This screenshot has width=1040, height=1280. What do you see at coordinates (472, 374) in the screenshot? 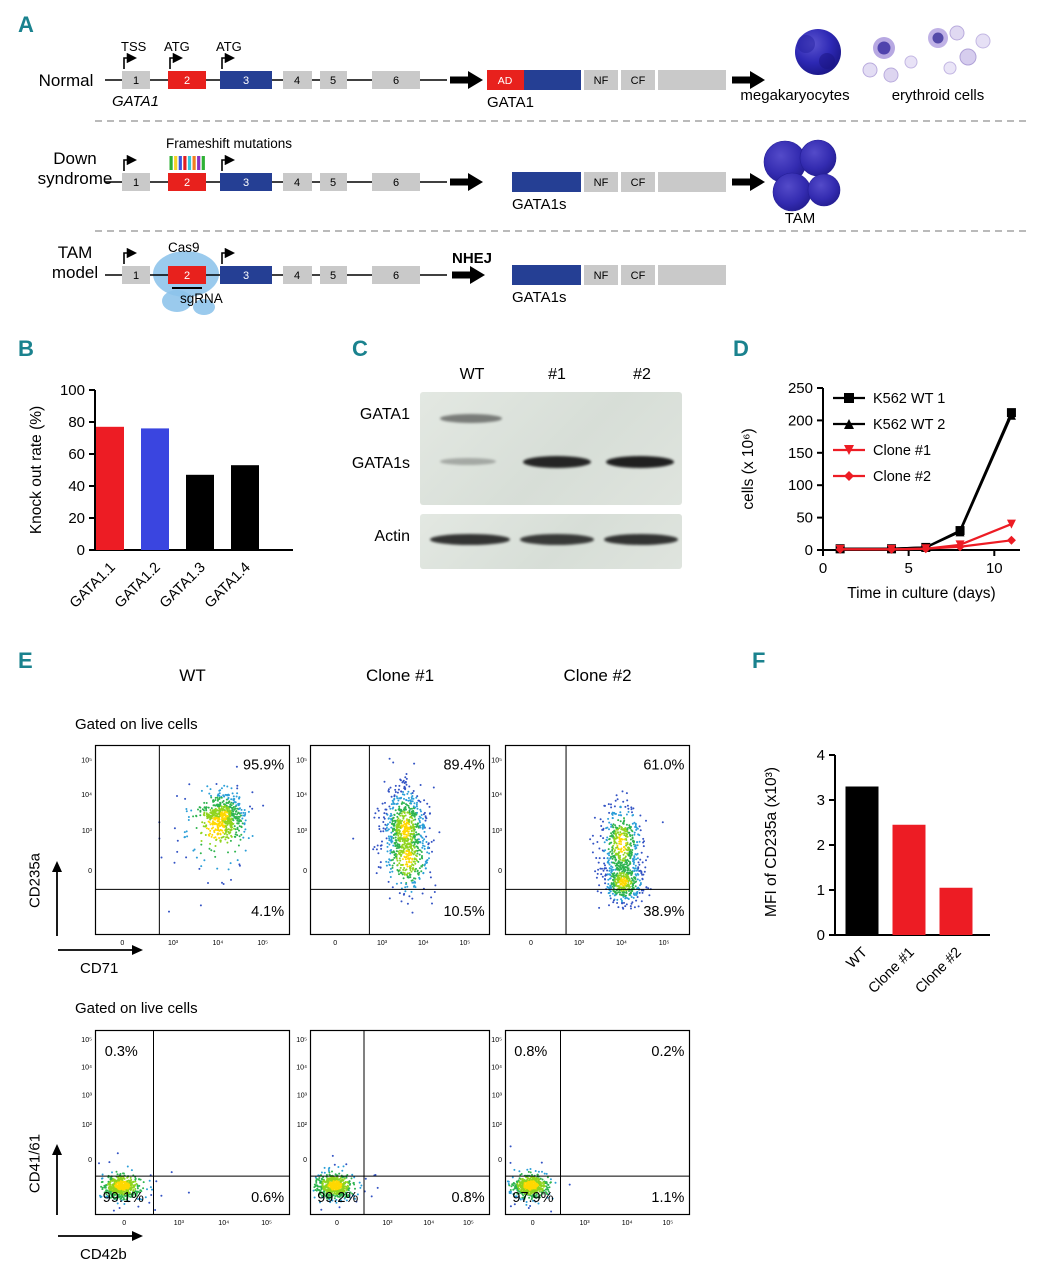
I see `blot-lane-wt: WT` at bounding box center [472, 374].